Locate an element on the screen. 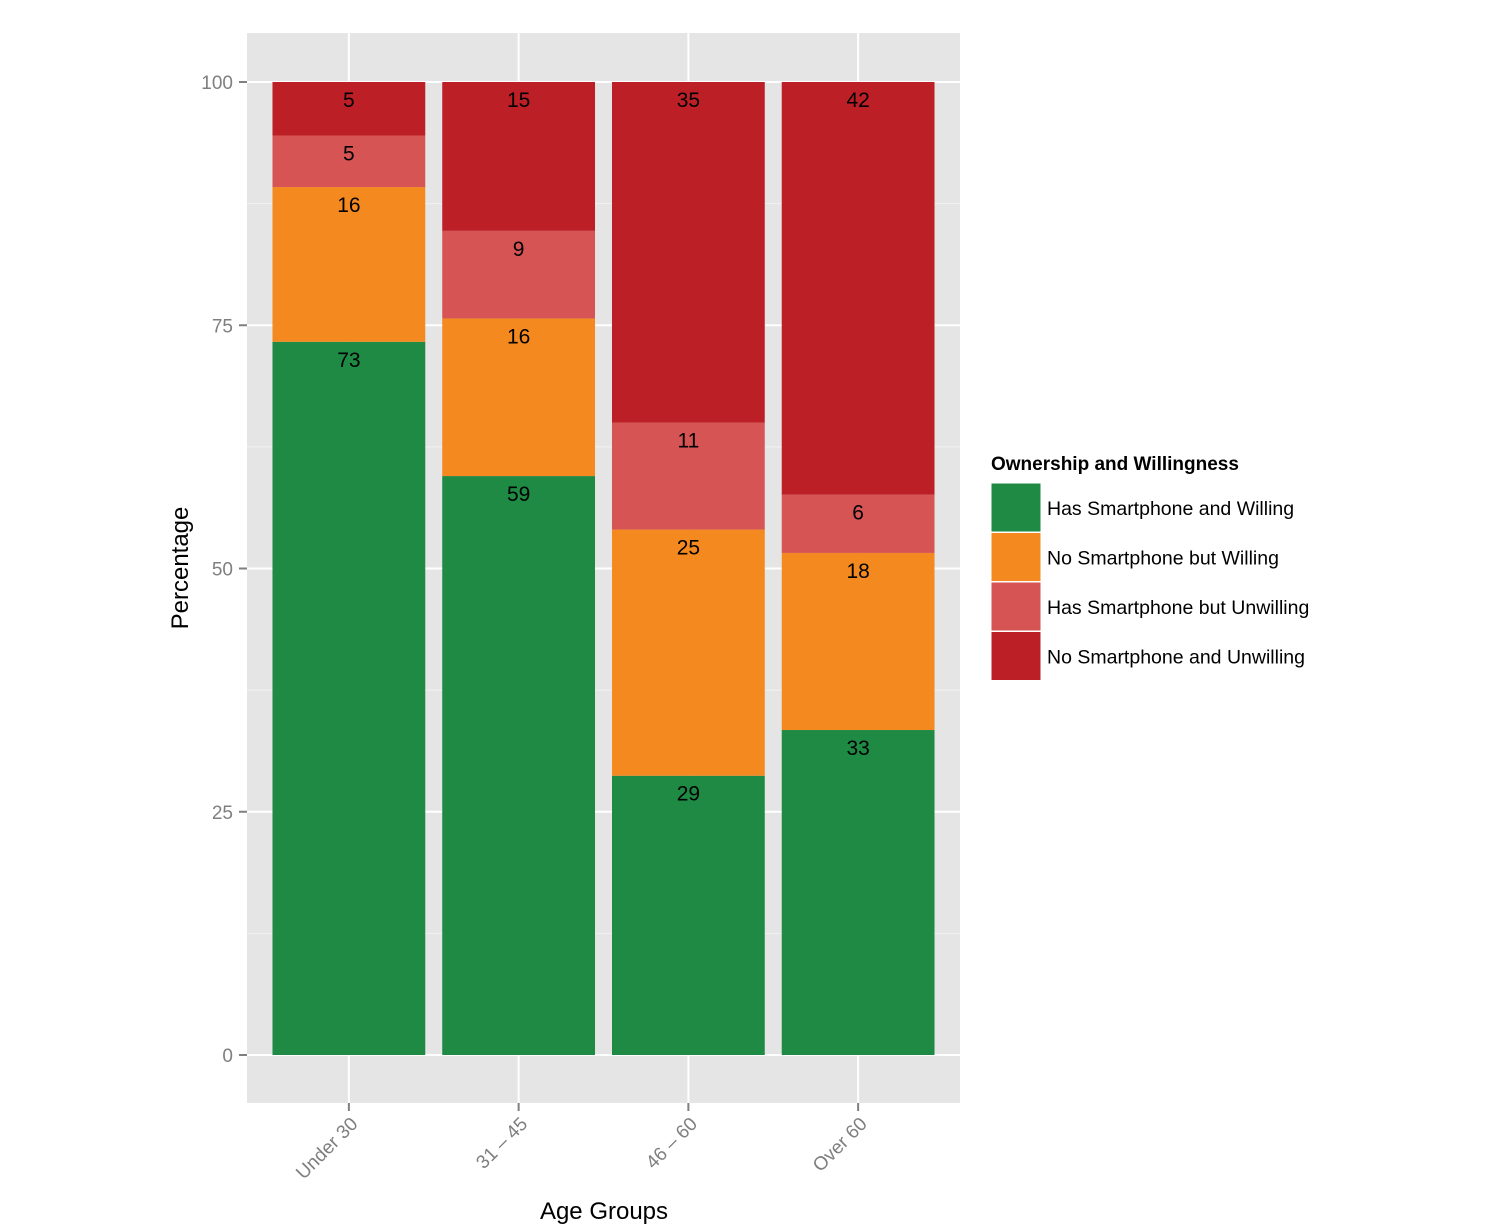 The height and width of the screenshot is (1225, 1500). x-tick-label: 46 – 60 is located at coordinates (672, 1144).